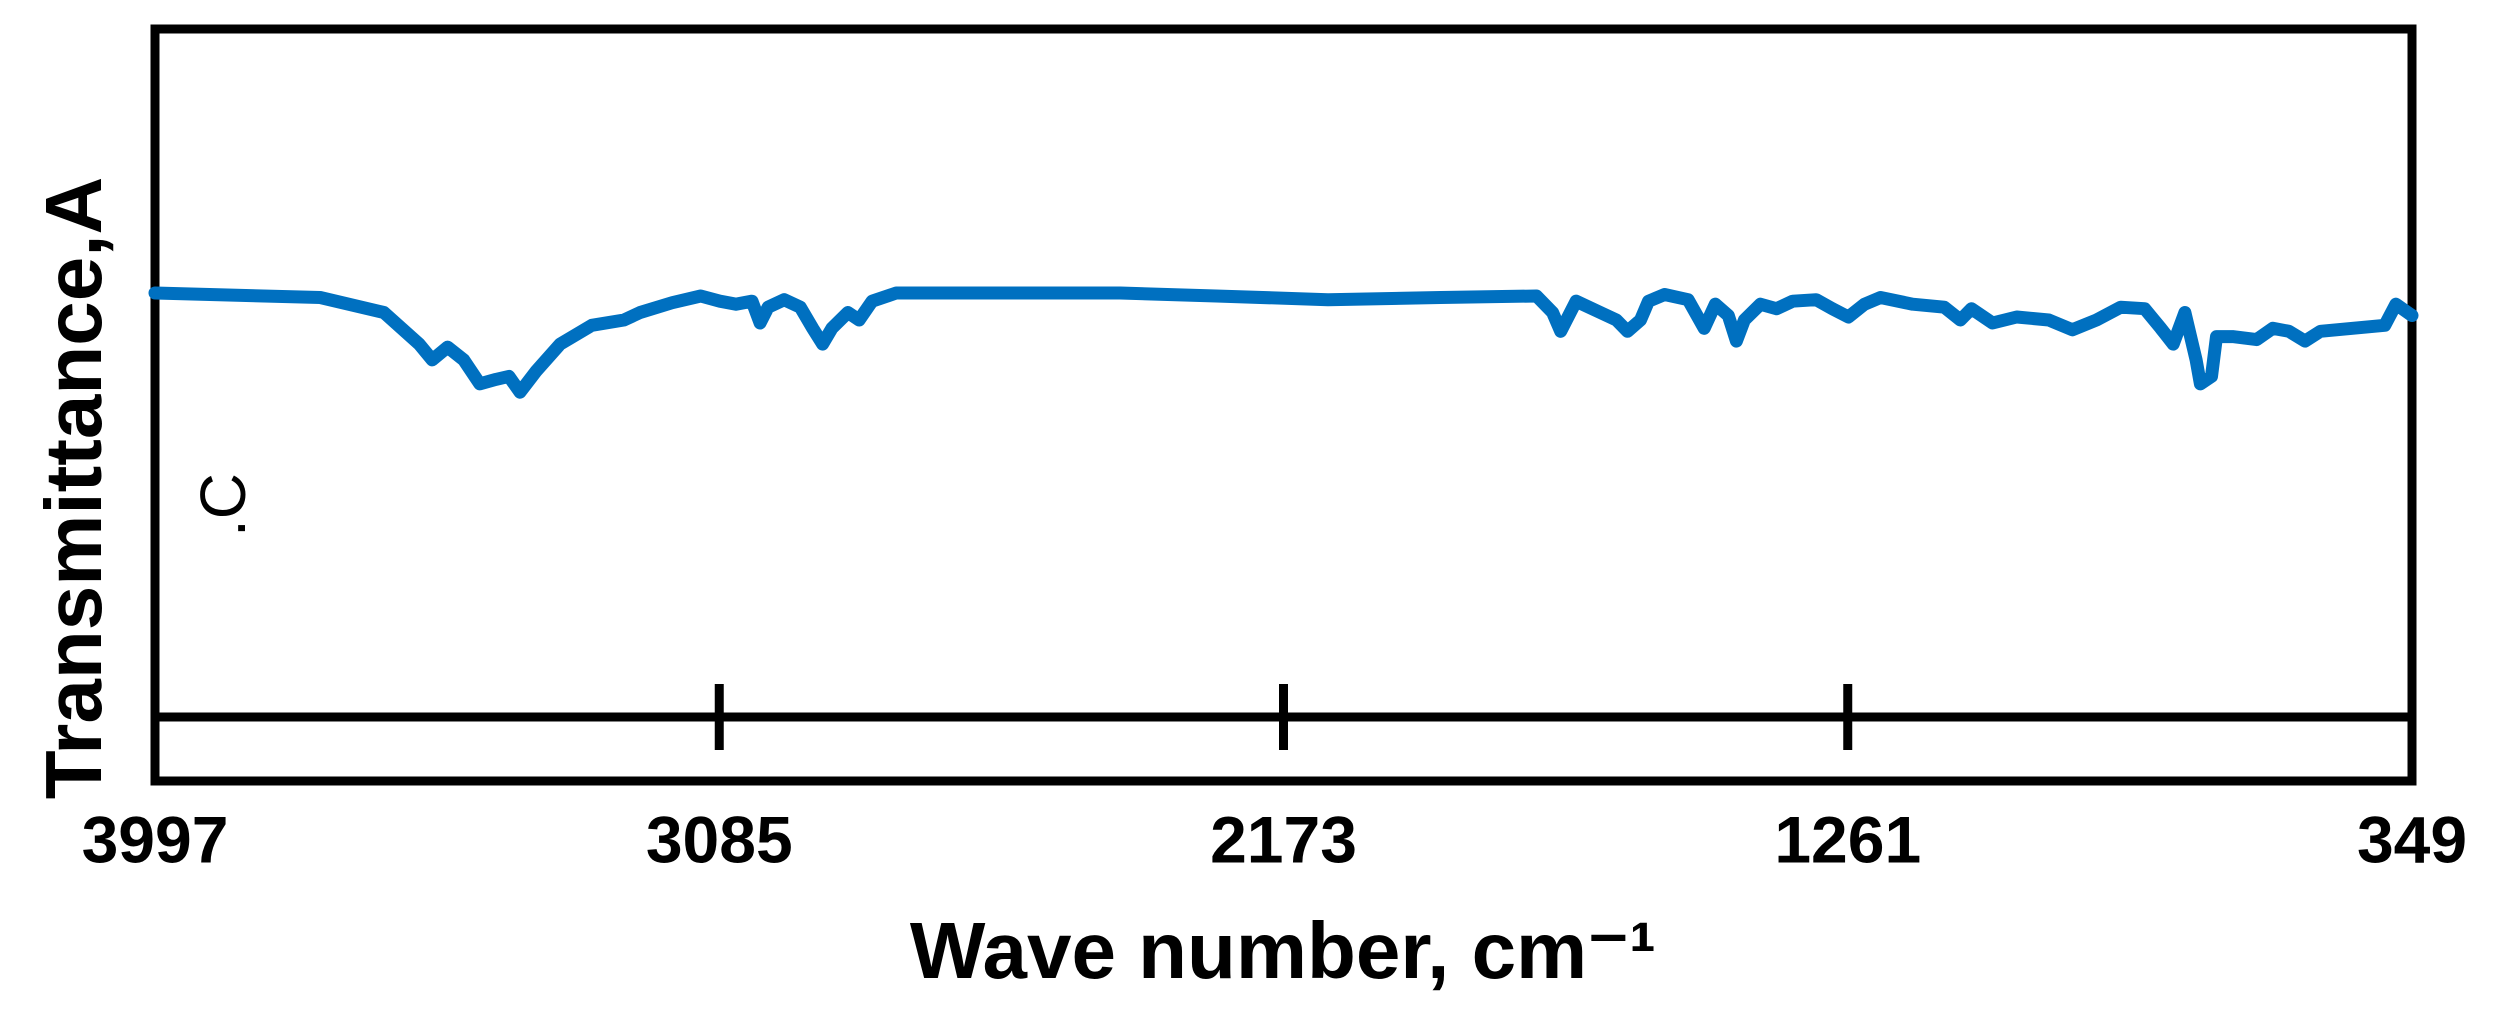 The image size is (2510, 1035). Describe the element at coordinates (155, 839) in the screenshot. I see `x-tick-label: 3997` at that location.